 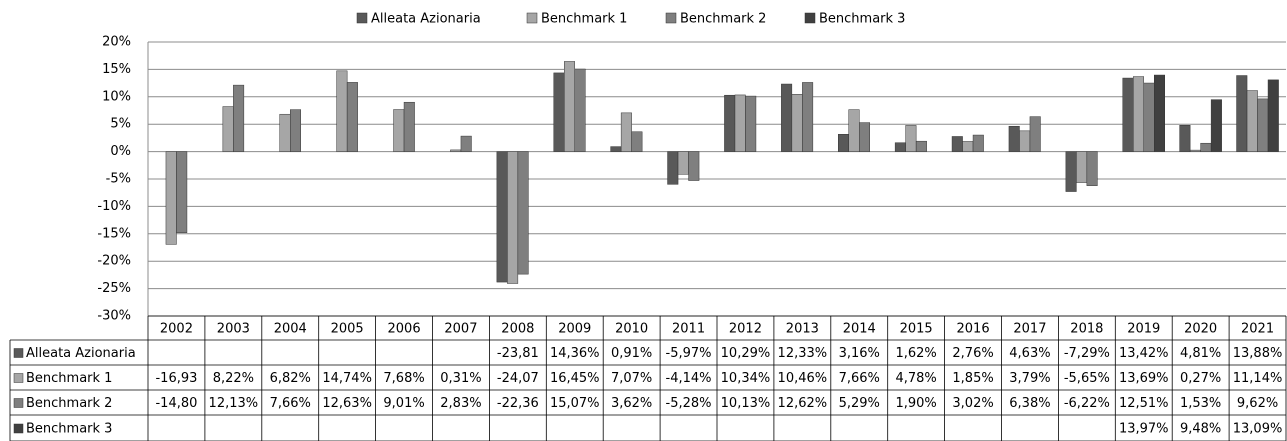 I want to click on x-tick-label: 2006, so click(x=404, y=329).